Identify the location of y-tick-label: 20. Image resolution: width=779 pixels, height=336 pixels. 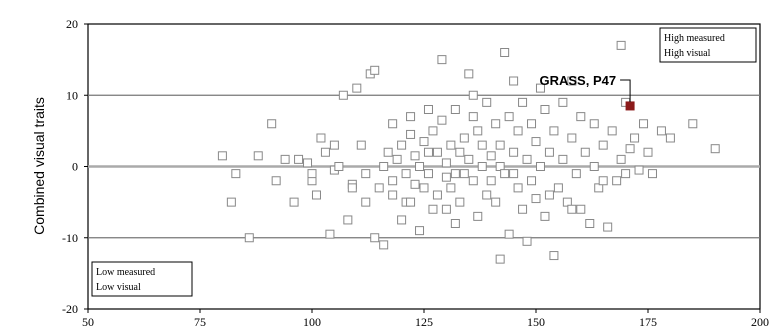
(72, 24).